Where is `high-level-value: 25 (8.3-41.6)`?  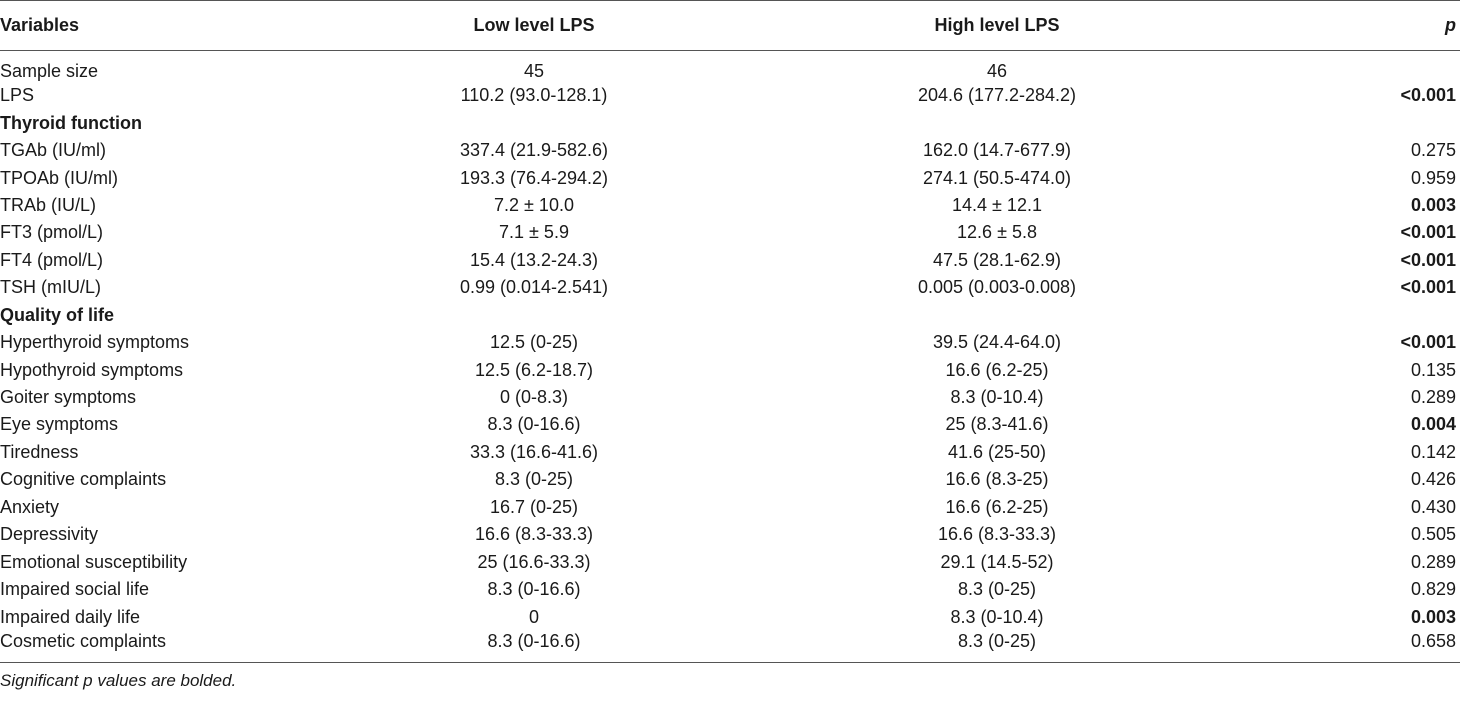
high-level-value: 25 (8.3-41.6) is located at coordinates (997, 424).